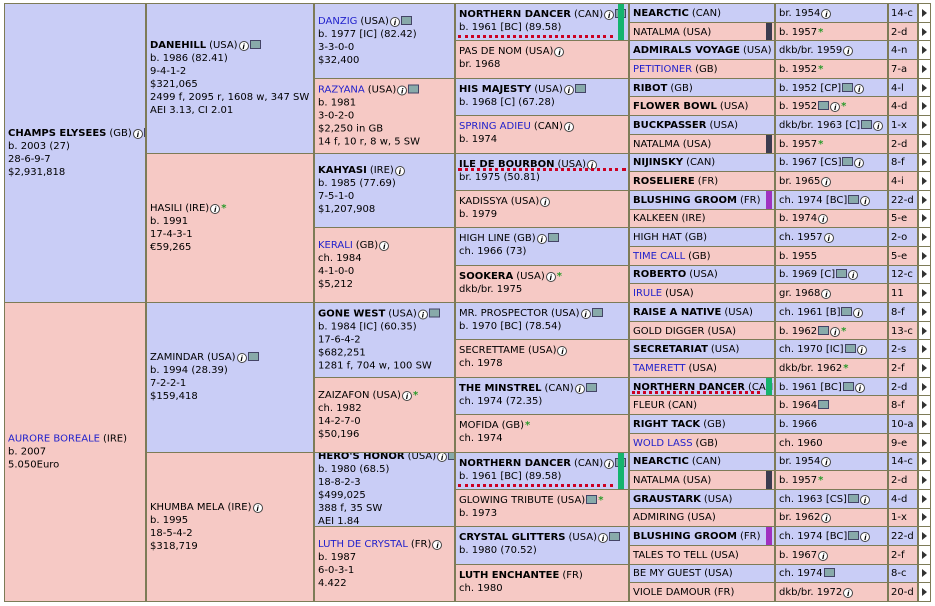  Describe the element at coordinates (659, 256) in the screenshot. I see `horse-name: TIME CALL` at that location.